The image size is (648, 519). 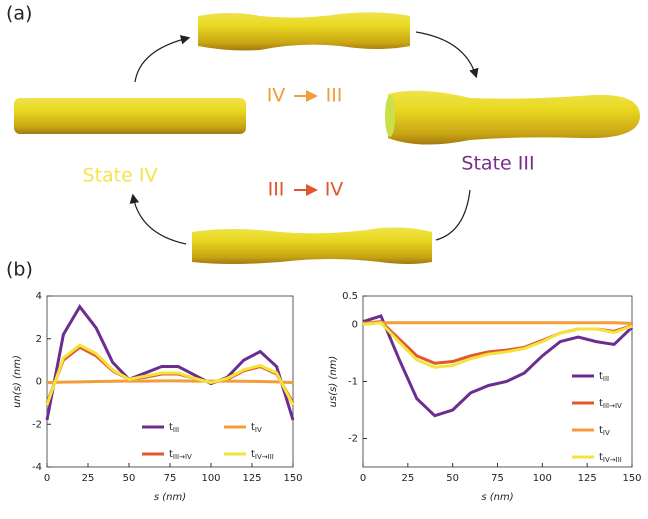 What do you see at coordinates (37, 467) in the screenshot?
I see `y-tick-label: -4` at bounding box center [37, 467].